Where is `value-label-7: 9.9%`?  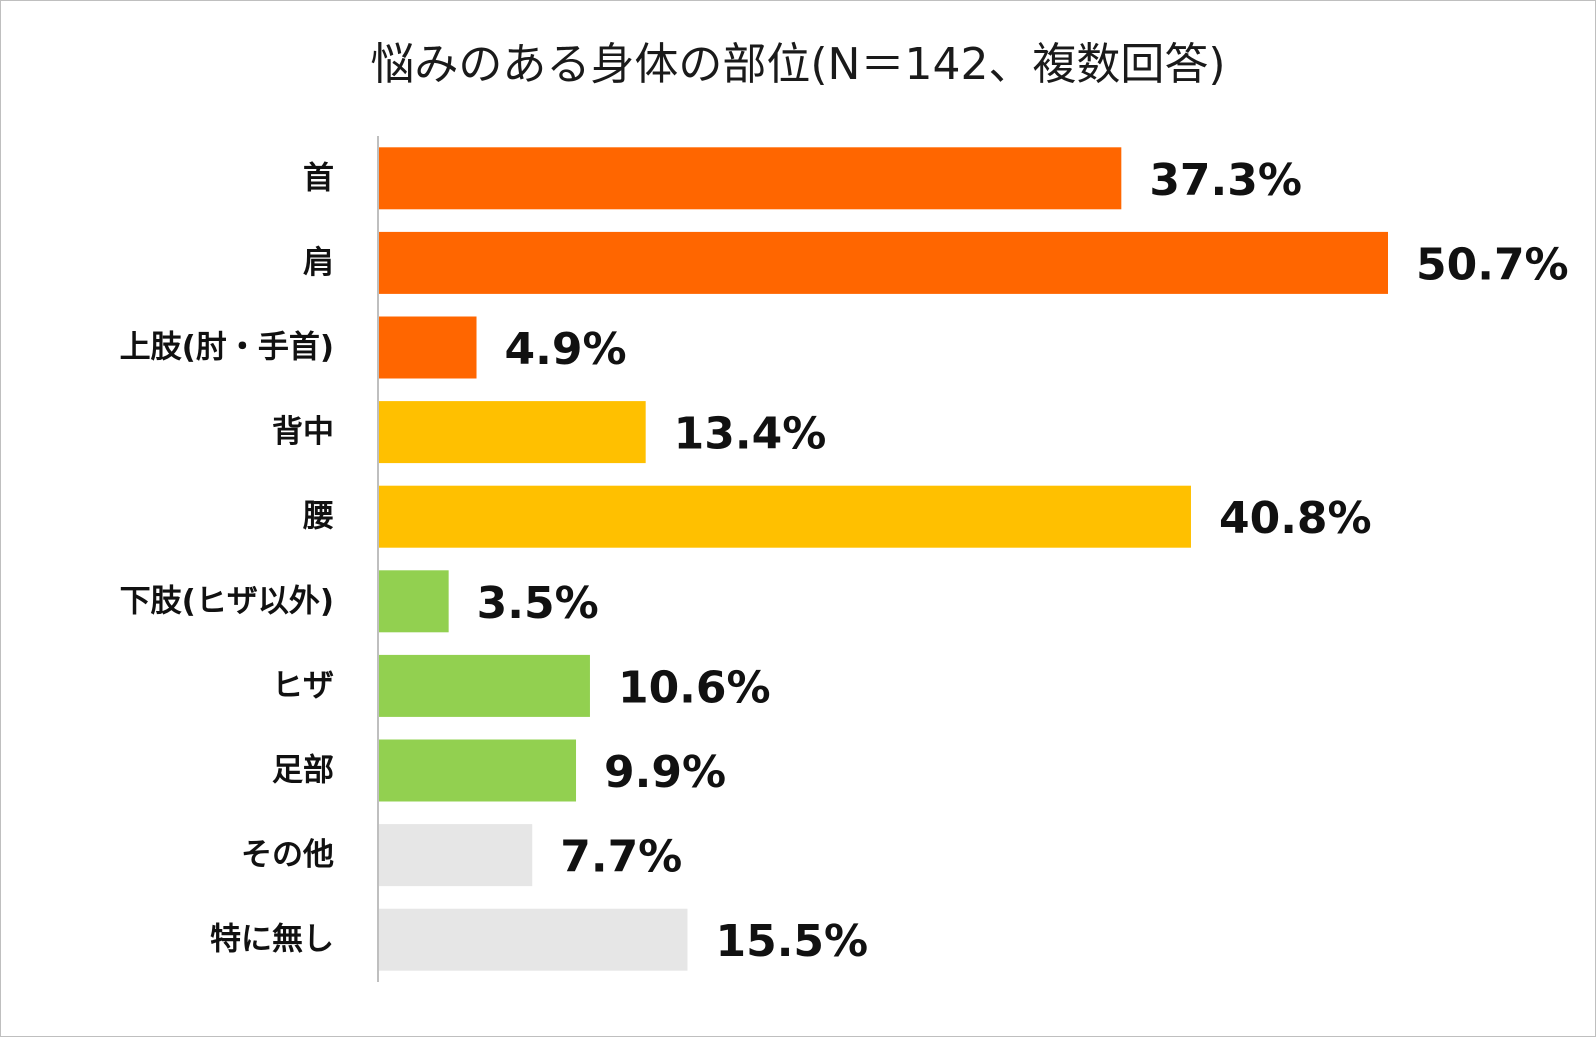 value-label-7: 9.9% is located at coordinates (665, 772).